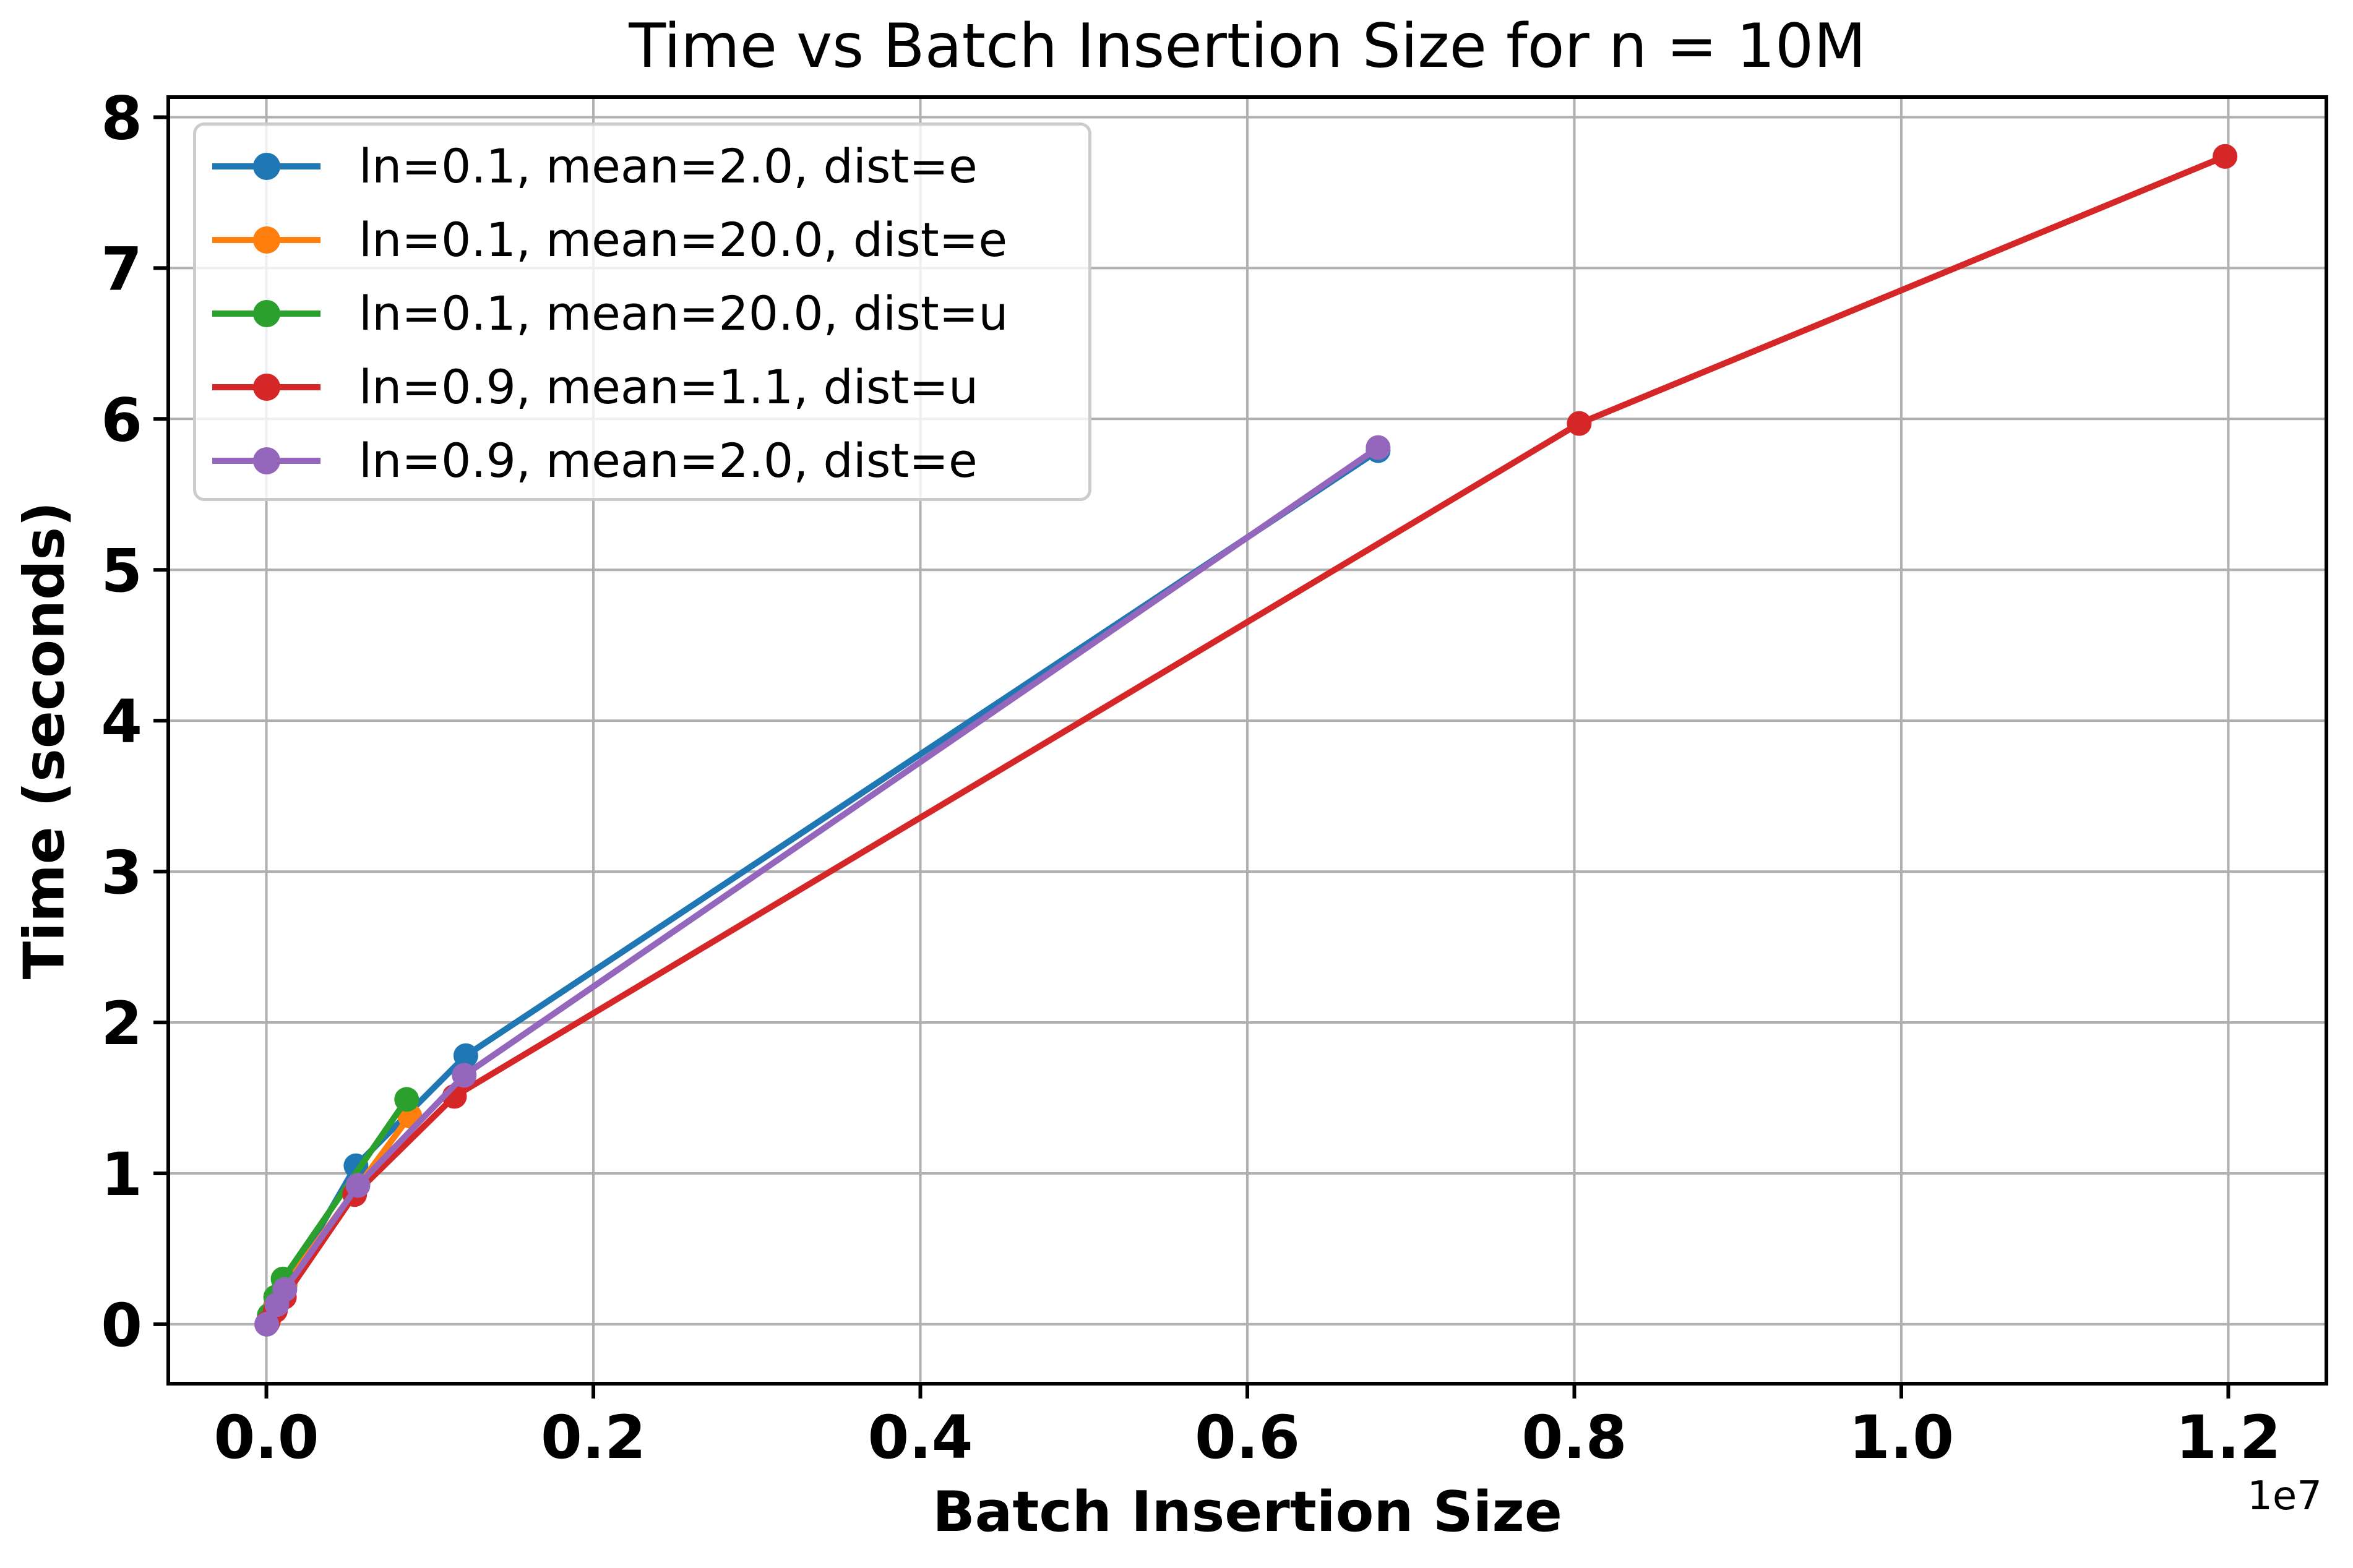  What do you see at coordinates (121, 721) in the screenshot?
I see `y-tick-label: 4` at bounding box center [121, 721].